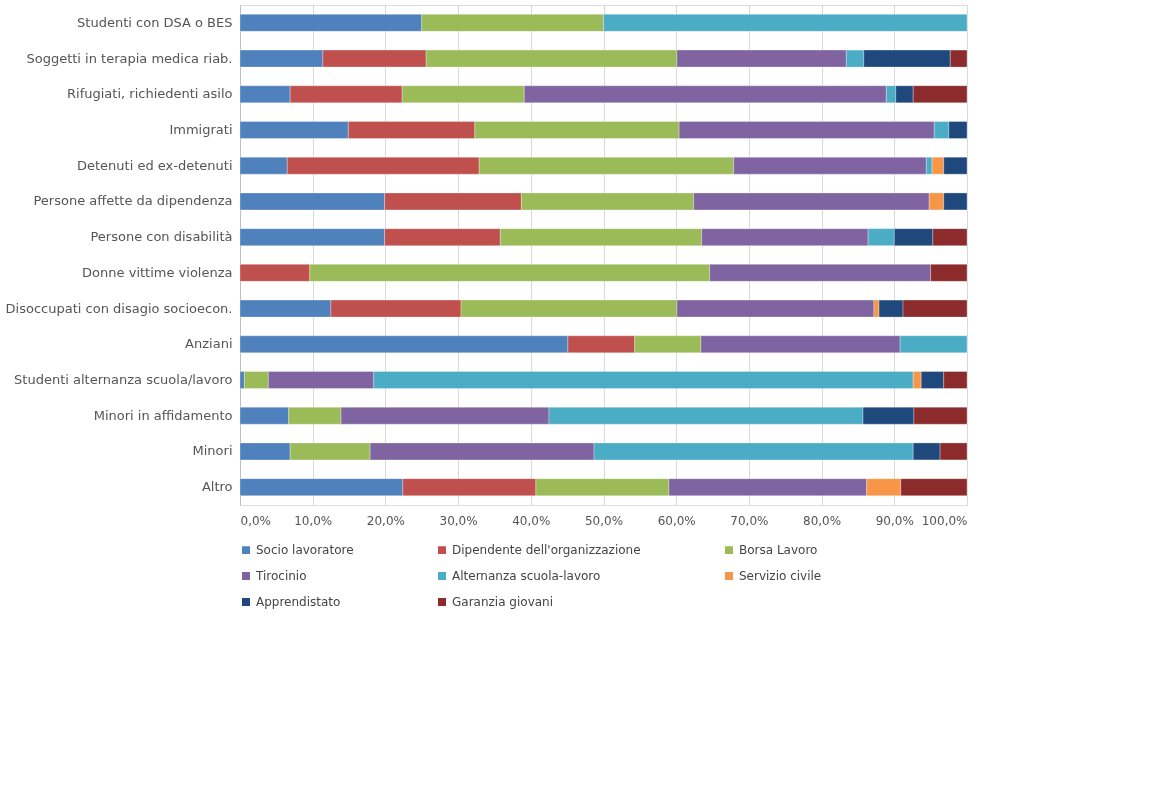 The width and height of the screenshot is (1165, 804). Describe the element at coordinates (255, 520) in the screenshot. I see `x-tick-label: 0,0%` at that location.